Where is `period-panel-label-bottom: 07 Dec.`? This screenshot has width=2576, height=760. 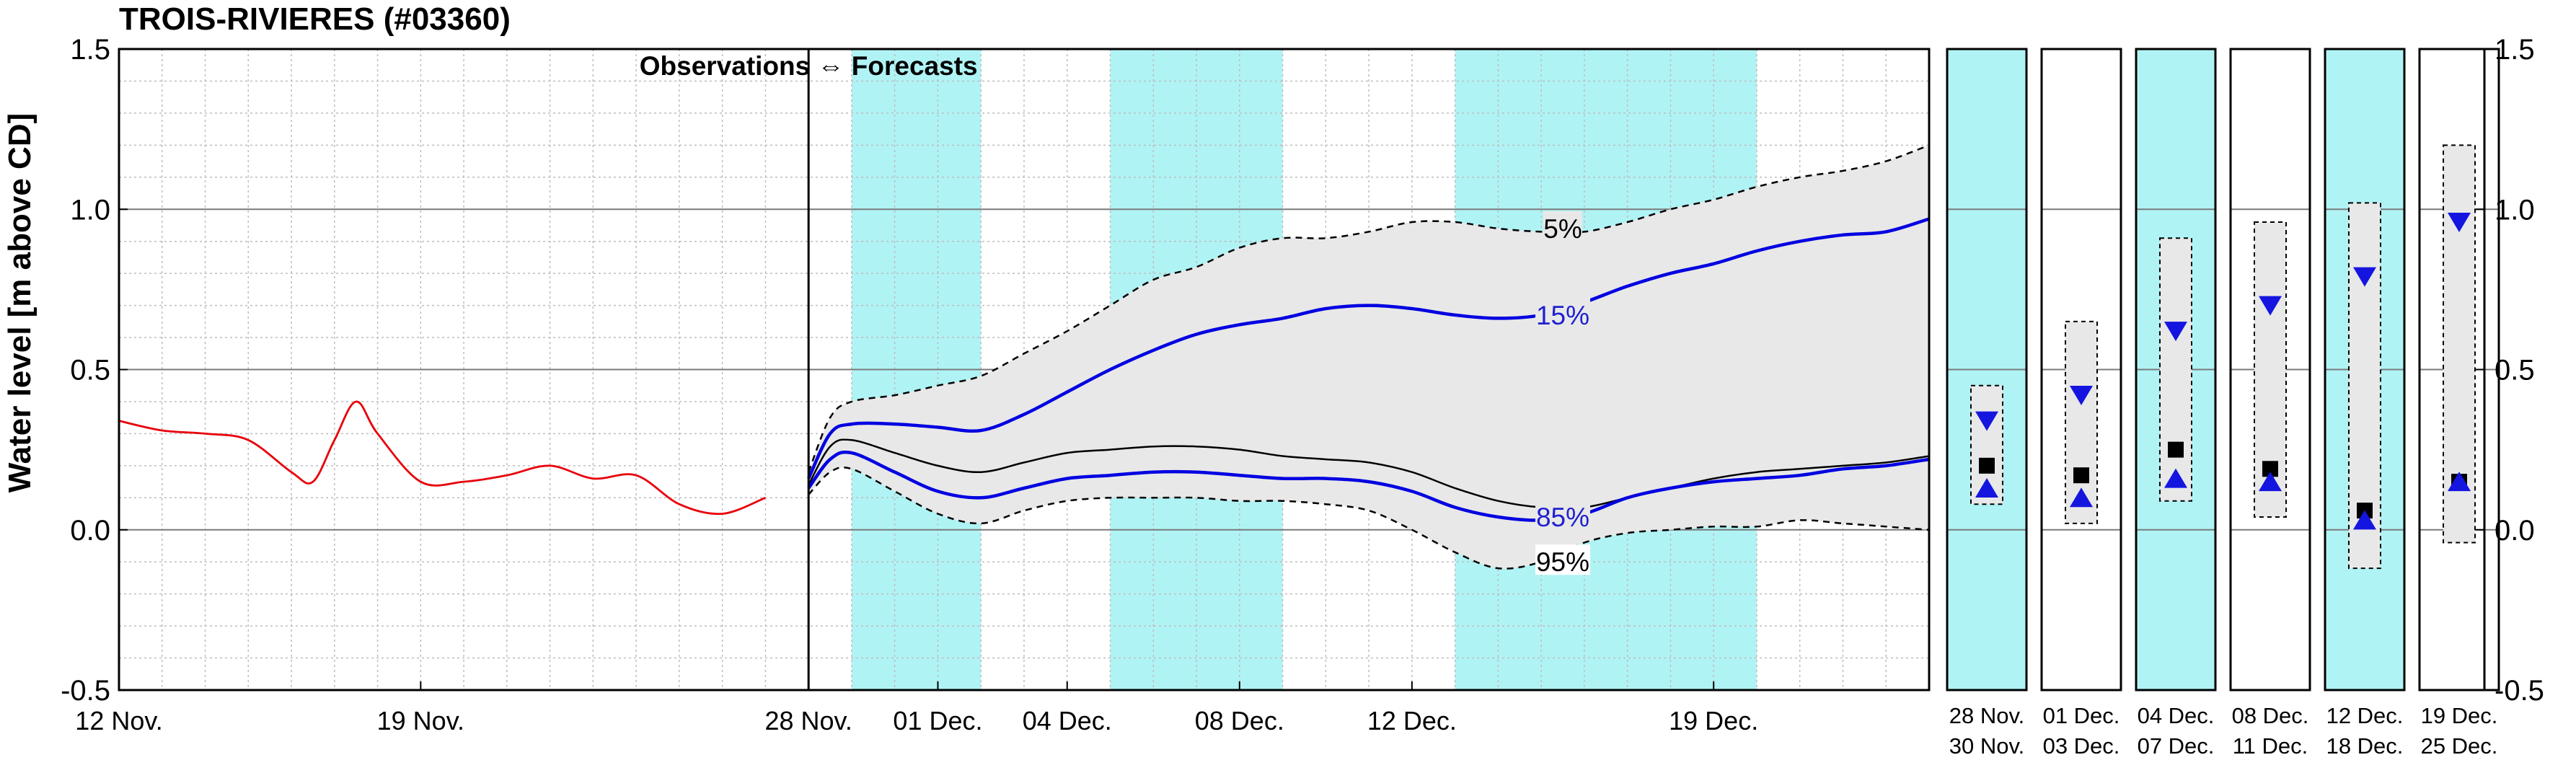 period-panel-label-bottom: 07 Dec. is located at coordinates (2176, 746).